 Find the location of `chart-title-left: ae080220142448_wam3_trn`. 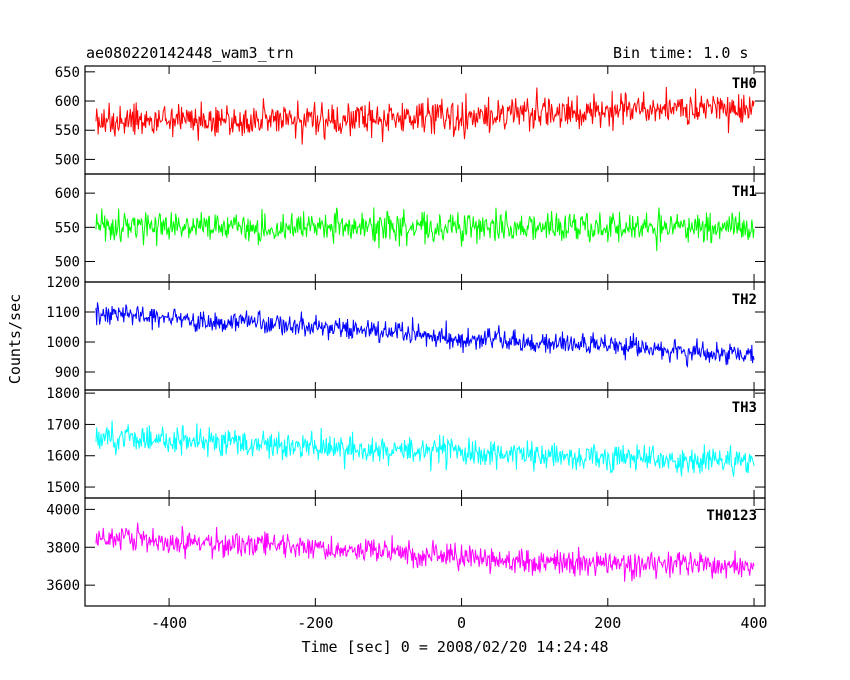

chart-title-left: ae080220142448_wam3_trn is located at coordinates (190, 53).